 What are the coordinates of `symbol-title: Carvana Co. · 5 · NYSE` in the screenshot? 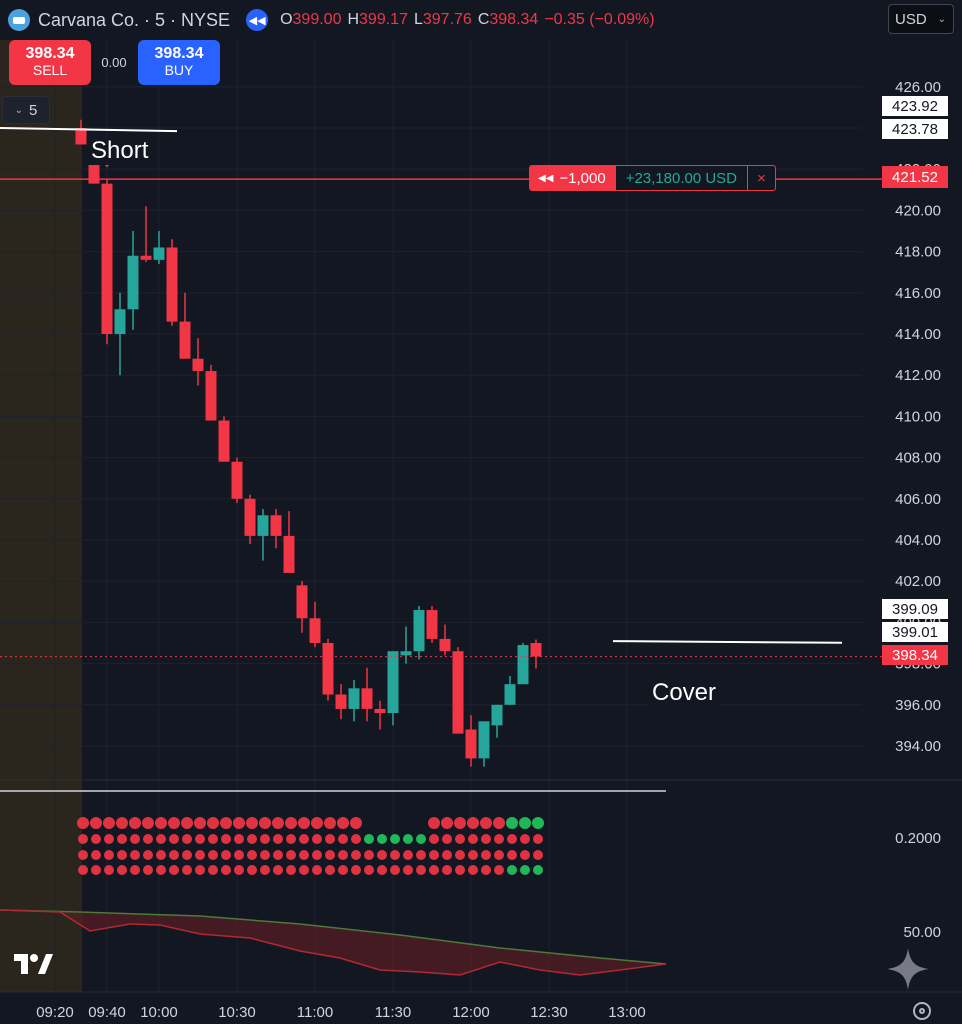 It's located at (134, 19).